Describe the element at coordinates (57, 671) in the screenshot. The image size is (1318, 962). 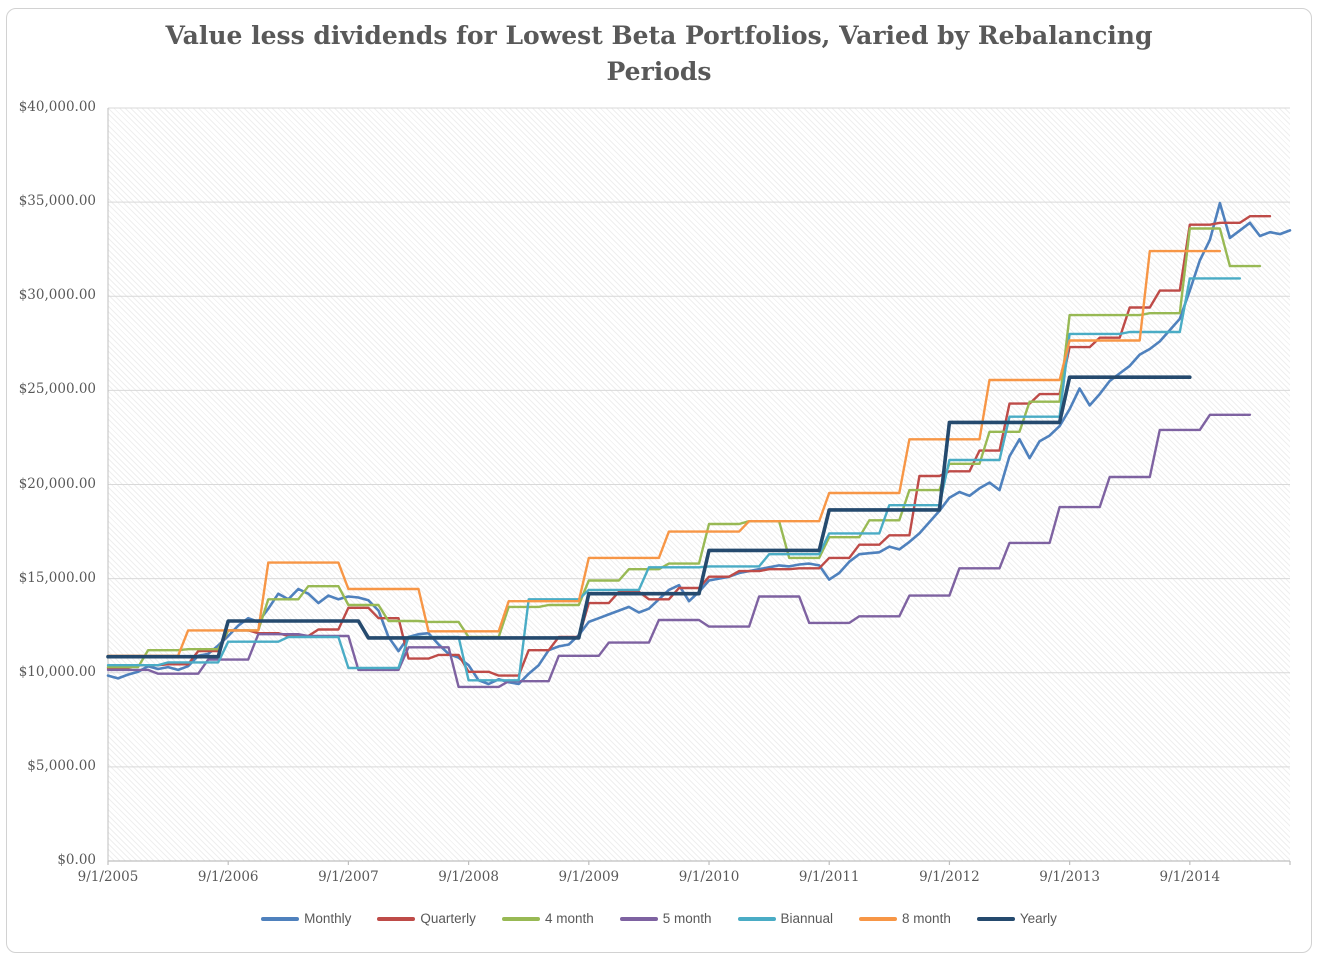
I see `y-tick-label: $10,000.00` at that location.